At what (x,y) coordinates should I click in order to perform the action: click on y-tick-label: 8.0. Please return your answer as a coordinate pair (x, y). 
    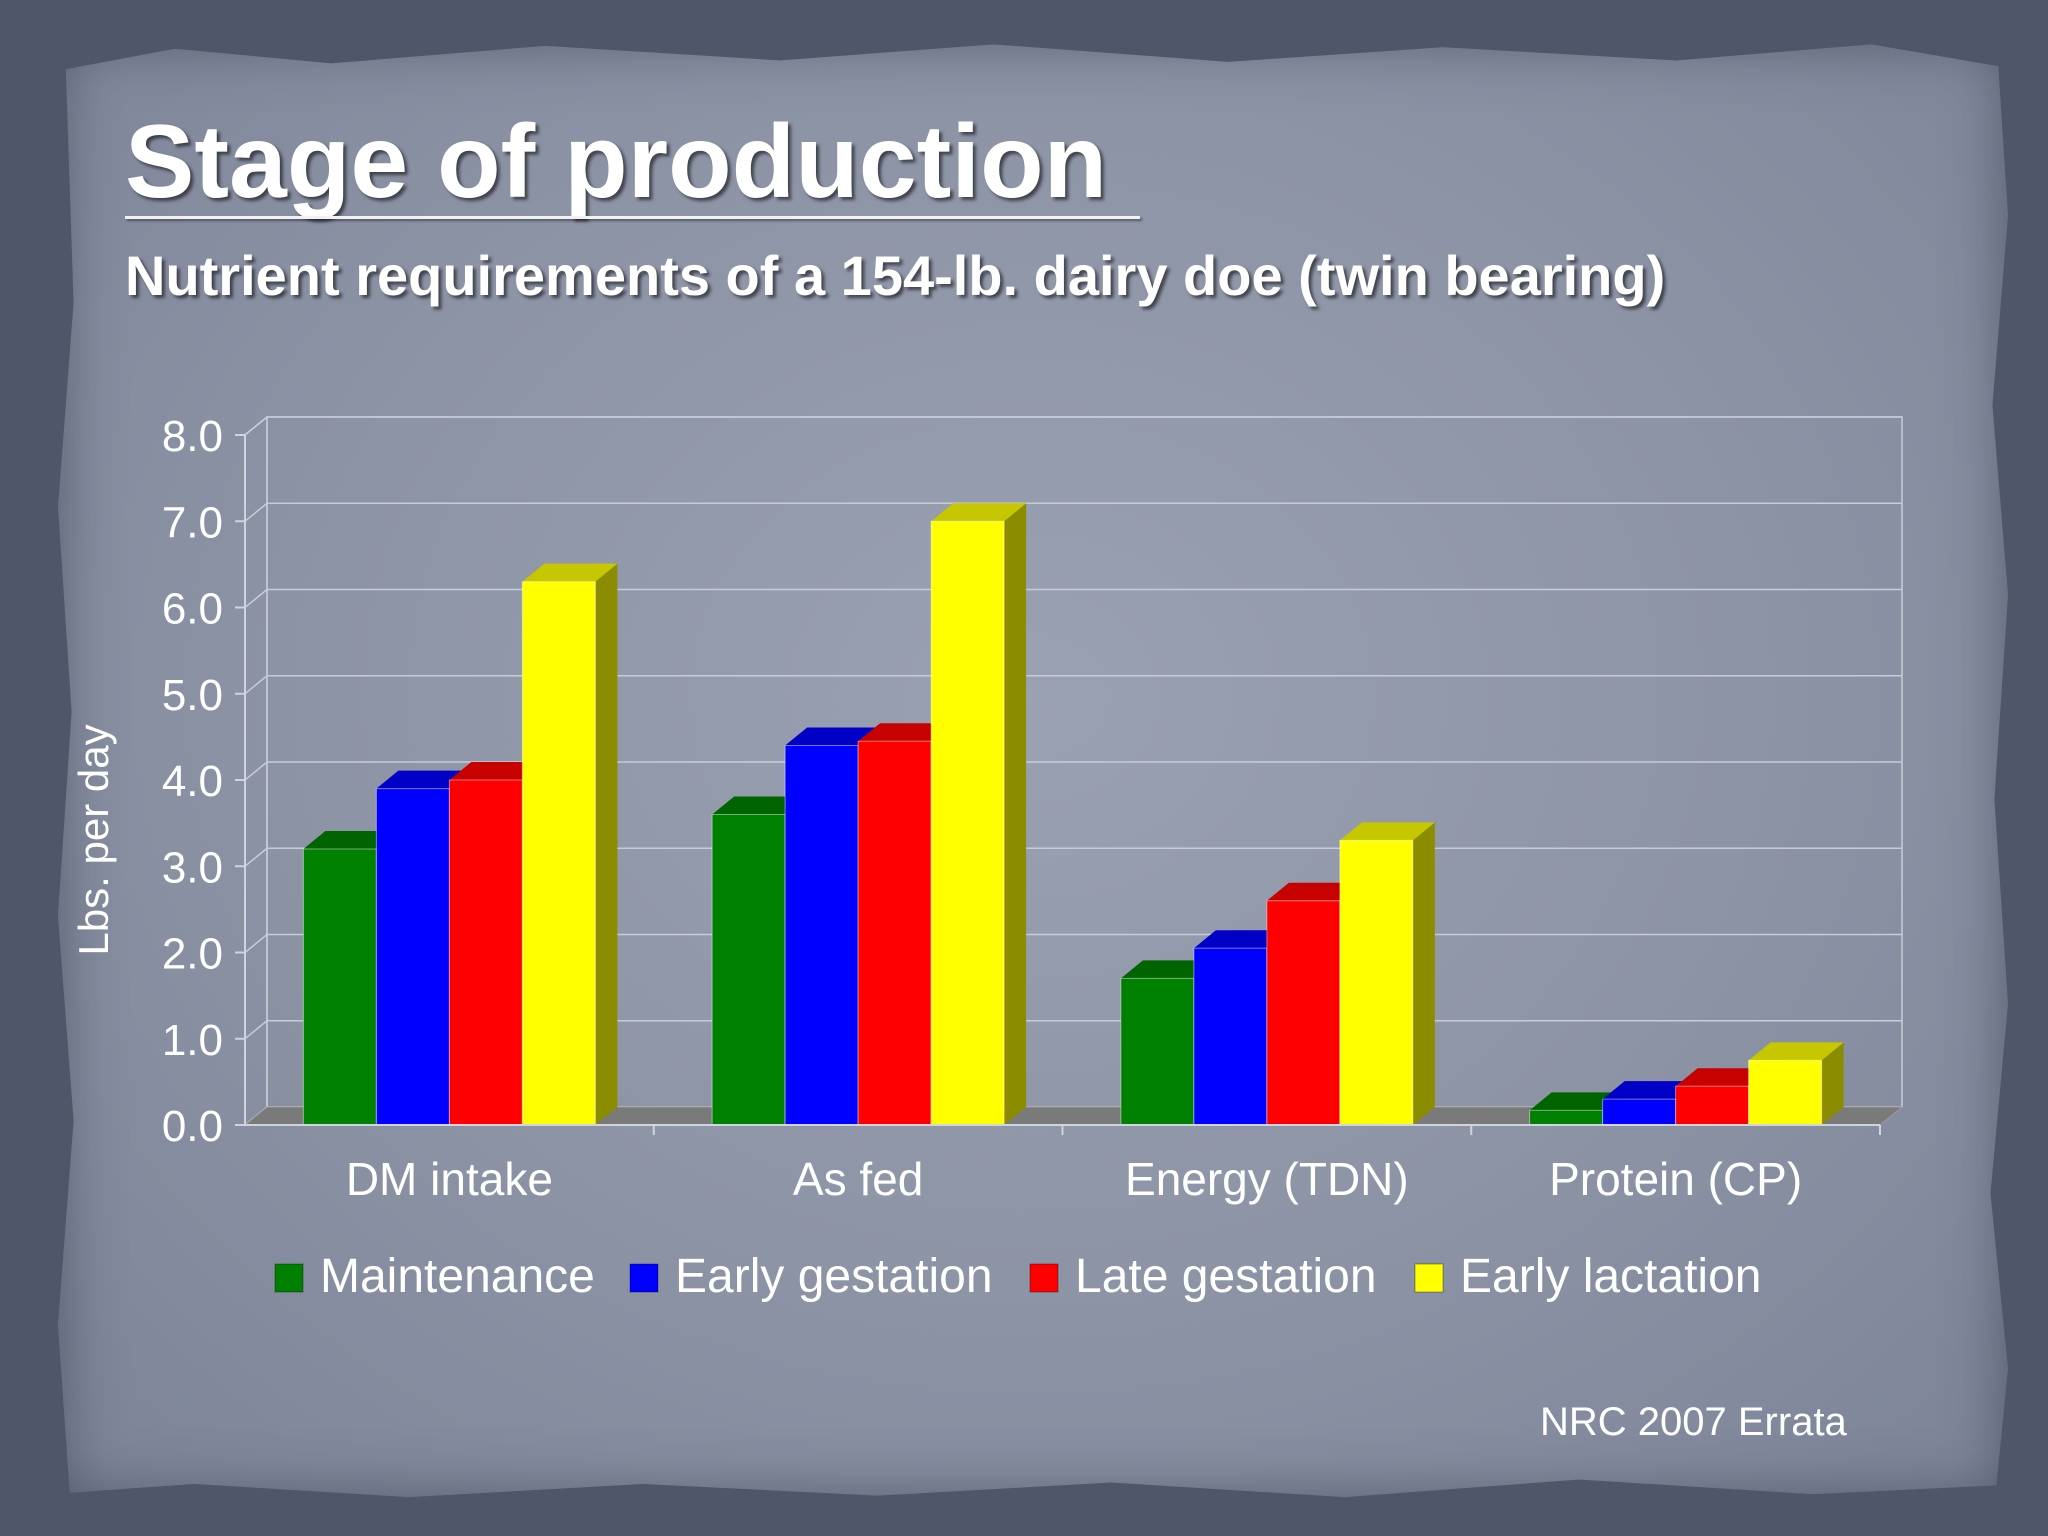
    Looking at the image, I should click on (192, 436).